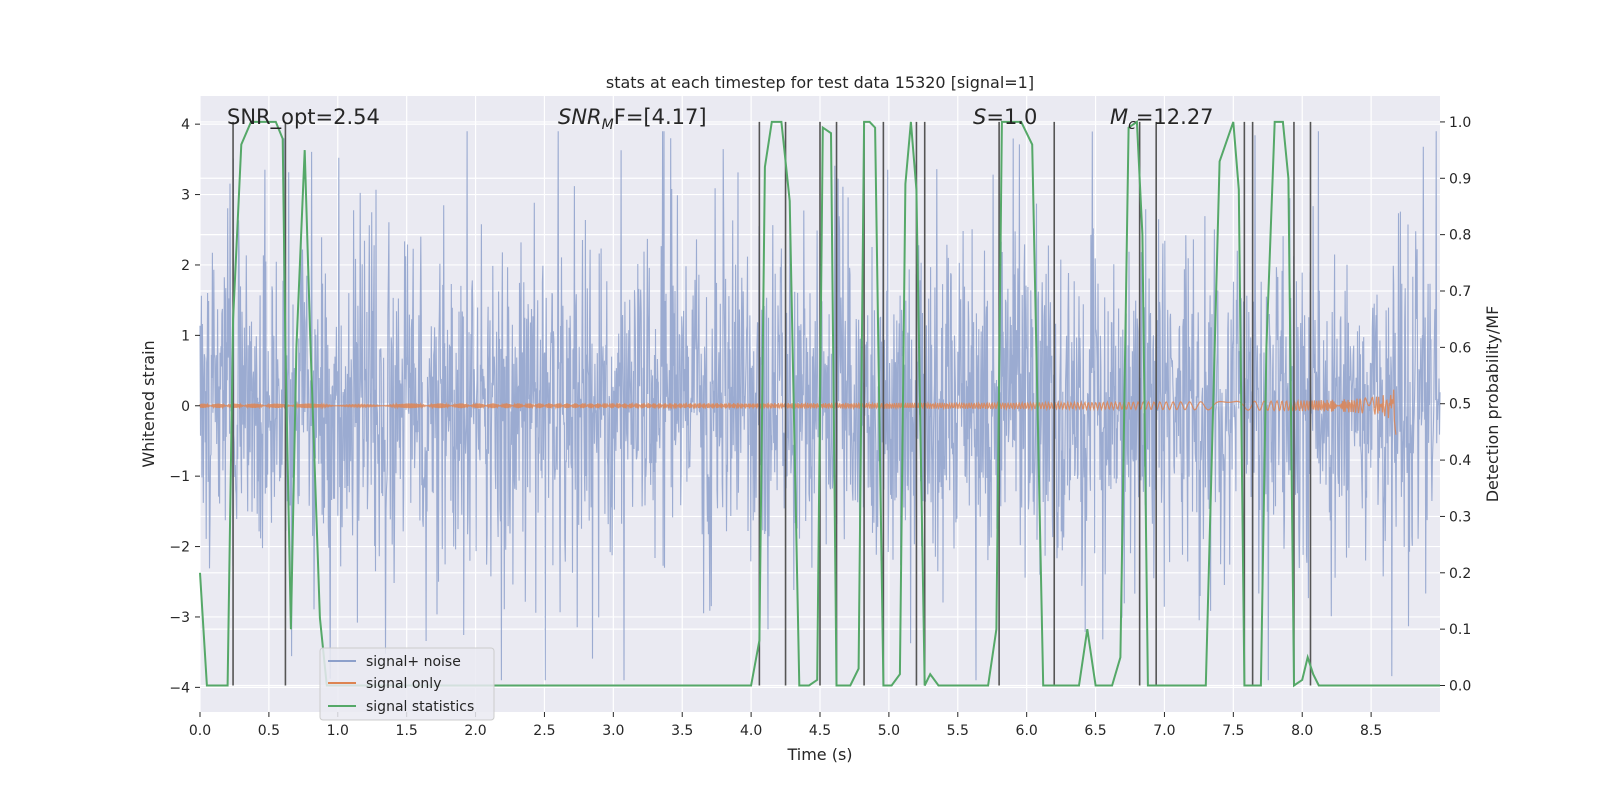 The height and width of the screenshot is (800, 1600). Describe the element at coordinates (179, 477) in the screenshot. I see `y-left-tick-label: −1` at that location.